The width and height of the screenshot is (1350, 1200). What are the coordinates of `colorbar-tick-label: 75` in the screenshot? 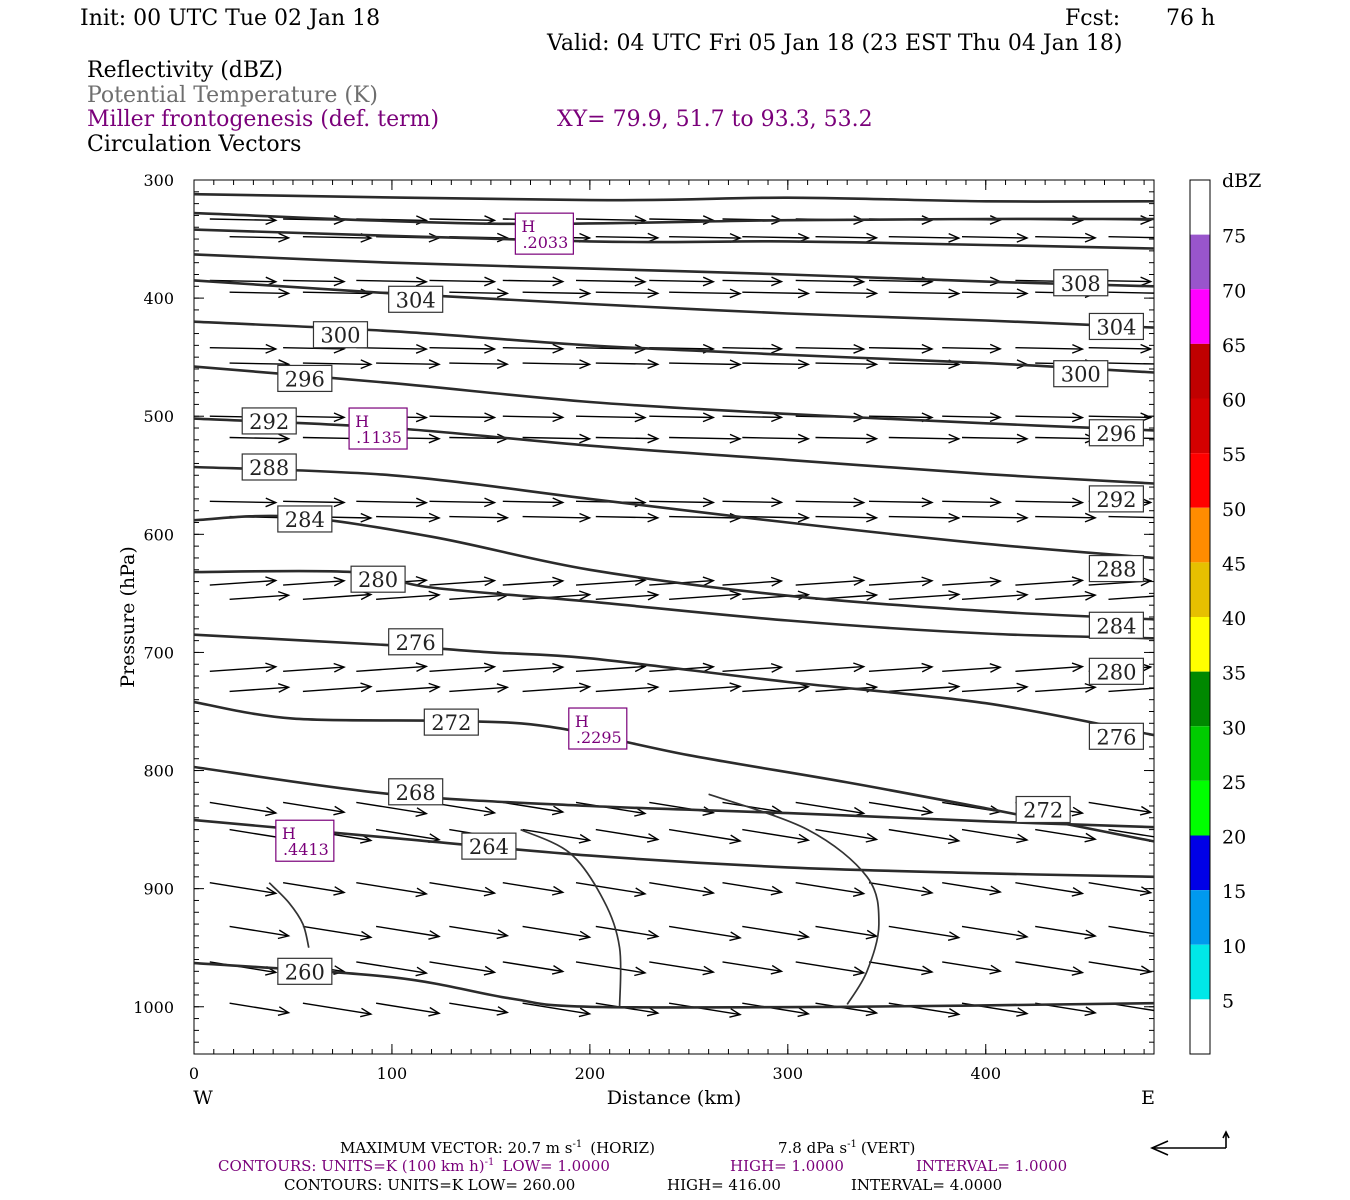 It's located at (1234, 237).